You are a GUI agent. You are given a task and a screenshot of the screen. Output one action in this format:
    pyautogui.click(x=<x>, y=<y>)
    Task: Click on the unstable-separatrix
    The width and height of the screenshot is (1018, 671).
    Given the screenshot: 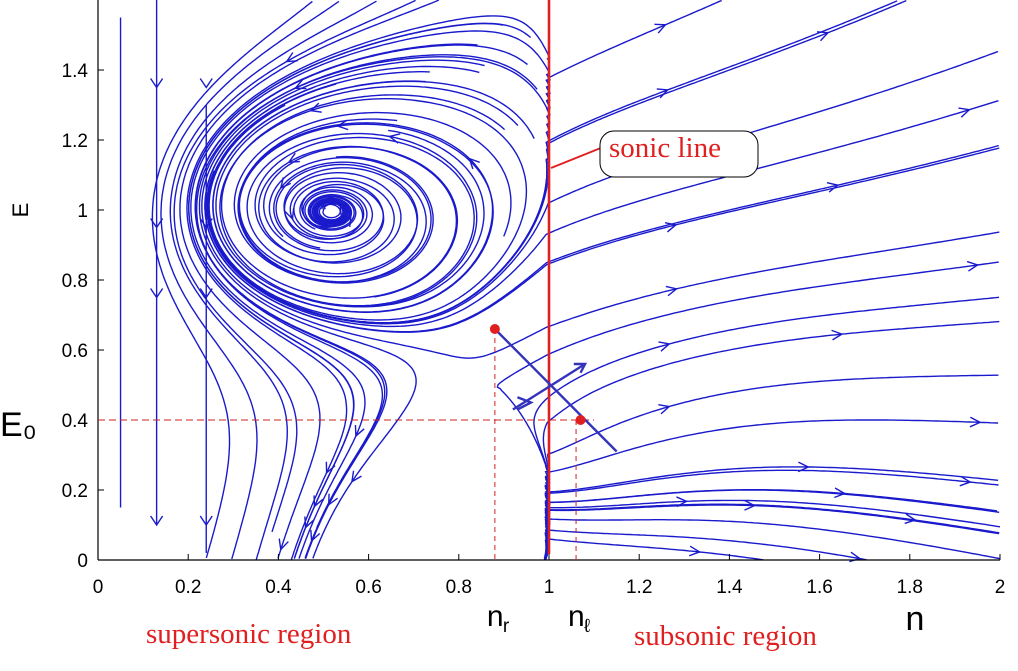 What is the action you would take?
    pyautogui.click(x=549, y=386)
    